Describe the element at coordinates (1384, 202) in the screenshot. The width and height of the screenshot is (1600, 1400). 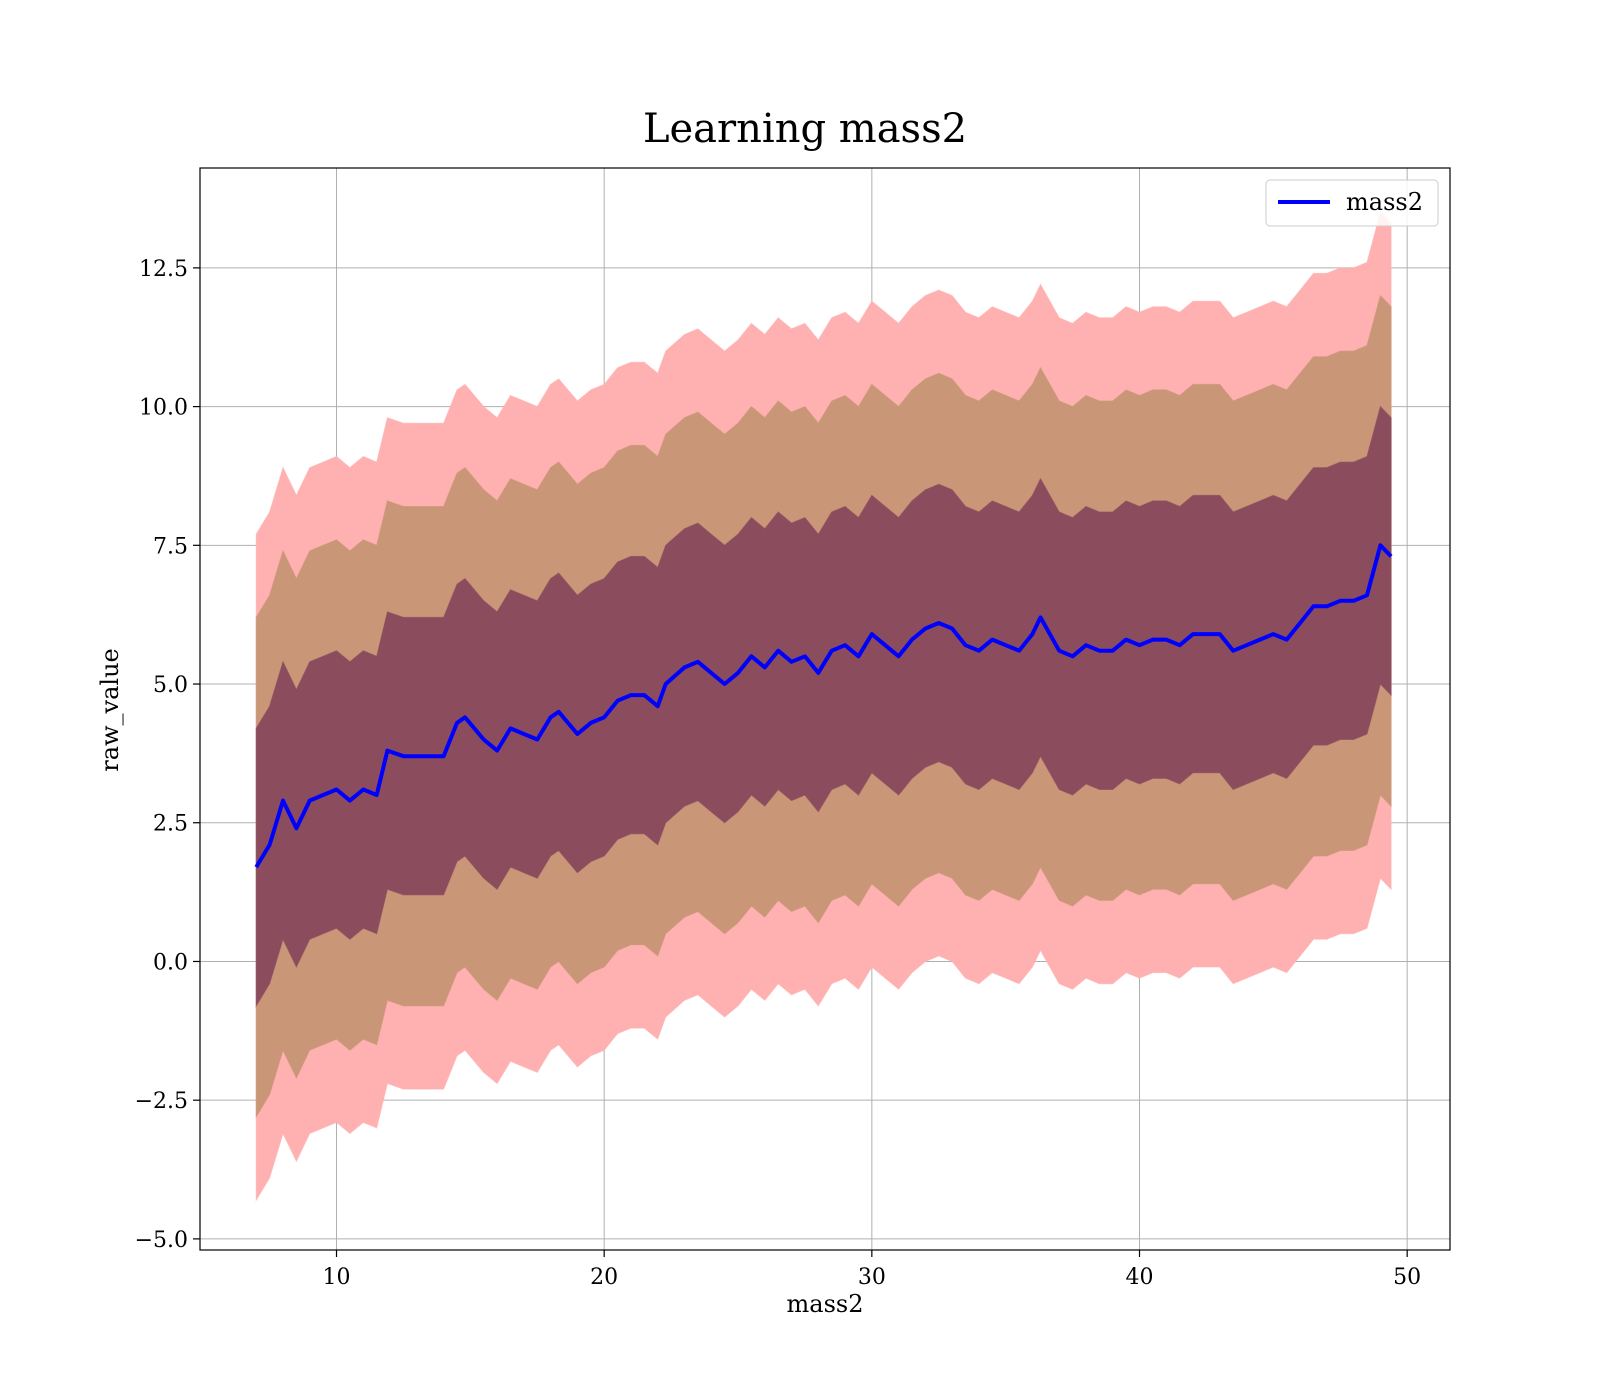
I see `legend-label: mass2` at that location.